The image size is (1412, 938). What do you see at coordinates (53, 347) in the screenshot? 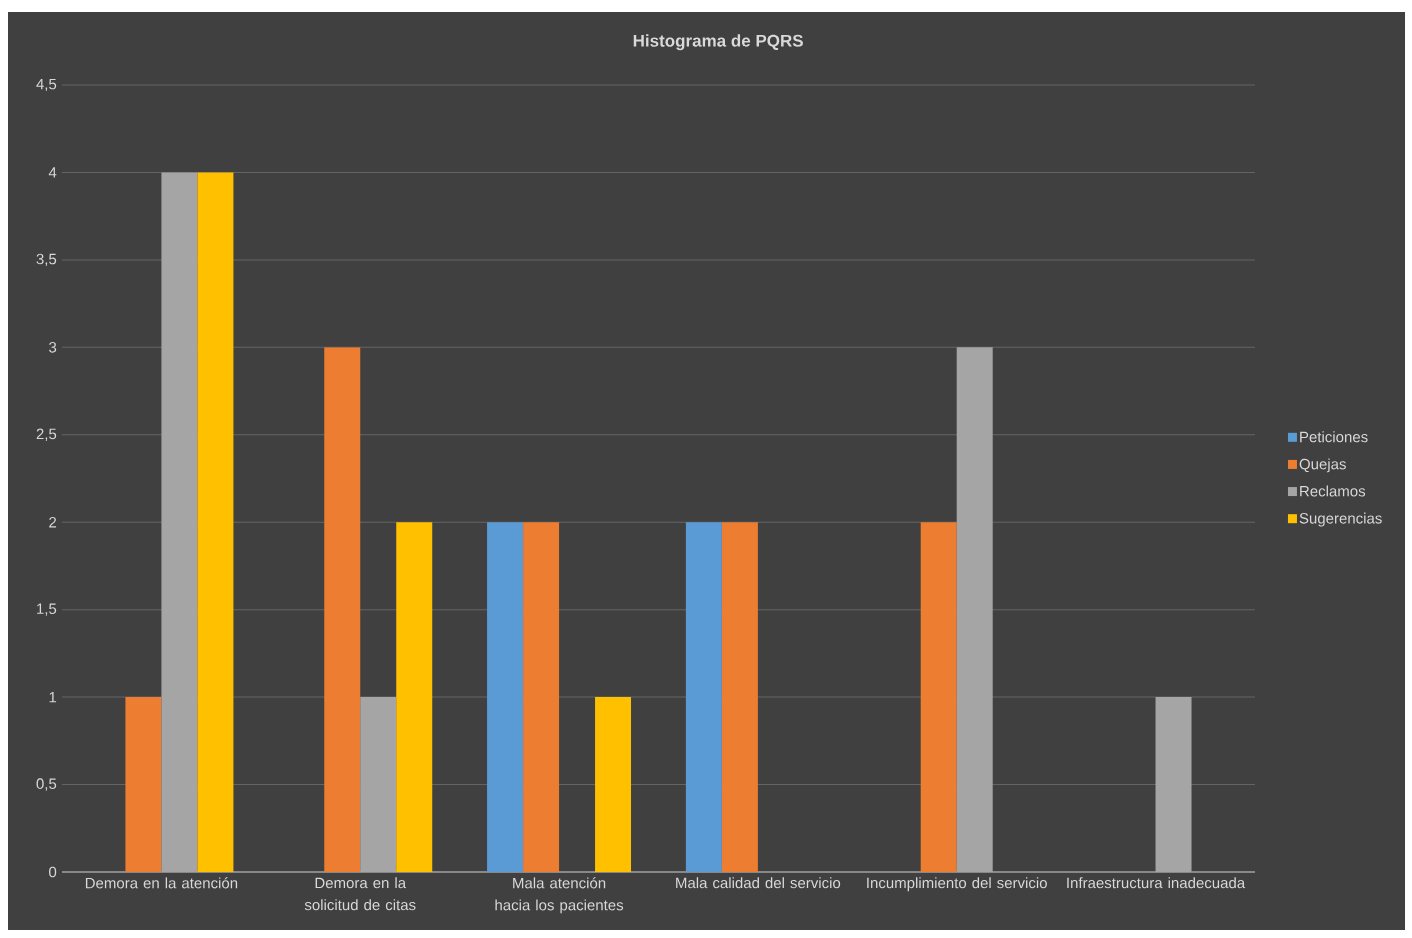
I see `y-tick-label: 3` at bounding box center [53, 347].